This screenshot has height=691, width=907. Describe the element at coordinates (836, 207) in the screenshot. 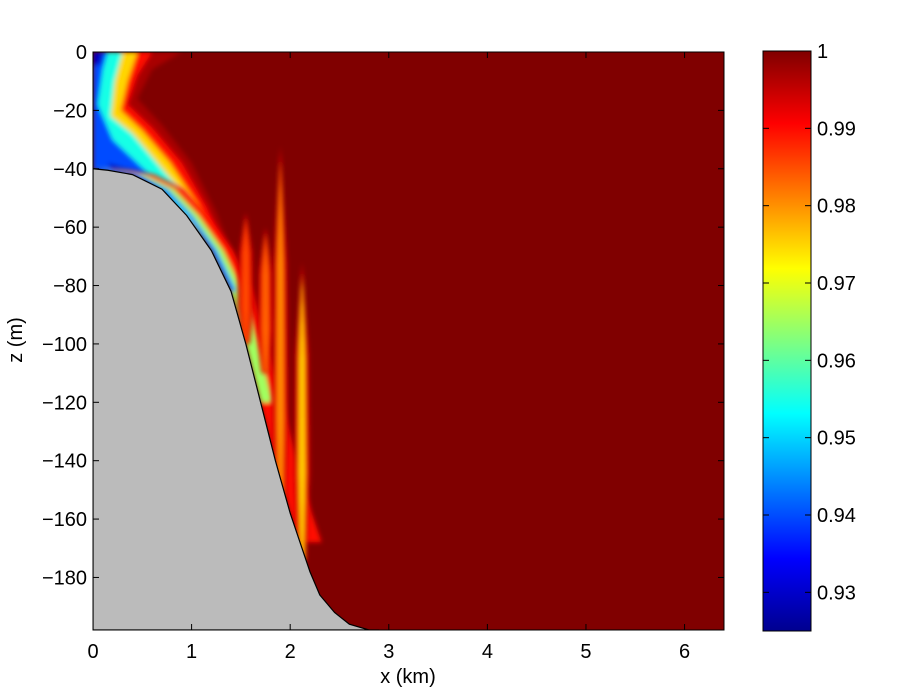

I see `colorbar-tick-label: 0.98` at that location.